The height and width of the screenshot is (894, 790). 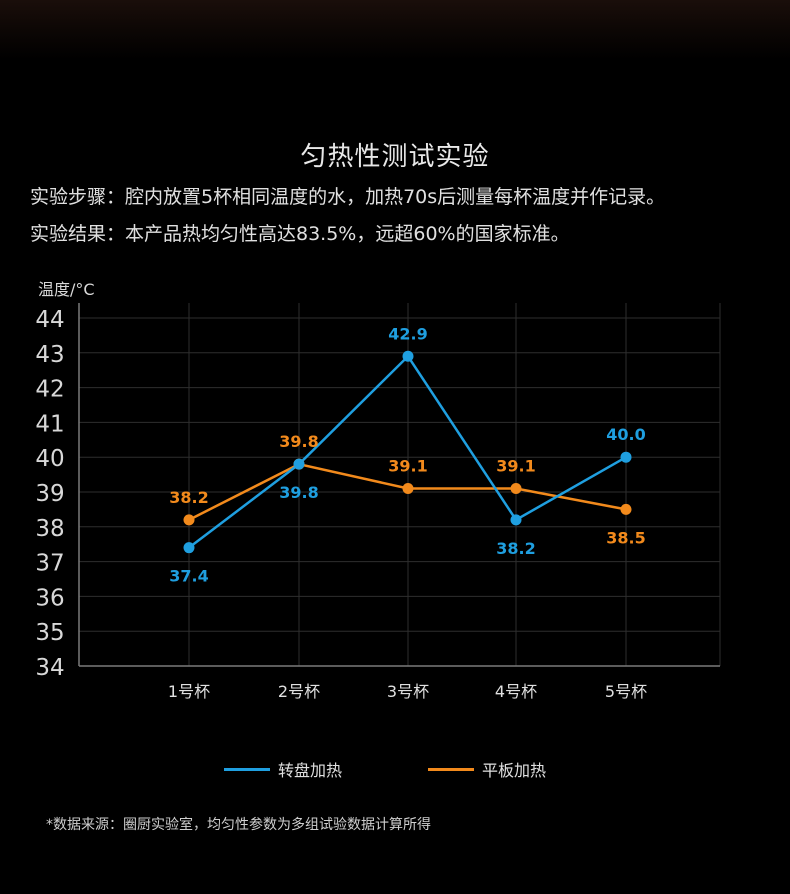 What do you see at coordinates (298, 441) in the screenshot?
I see `data-label-flat: 39.8` at bounding box center [298, 441].